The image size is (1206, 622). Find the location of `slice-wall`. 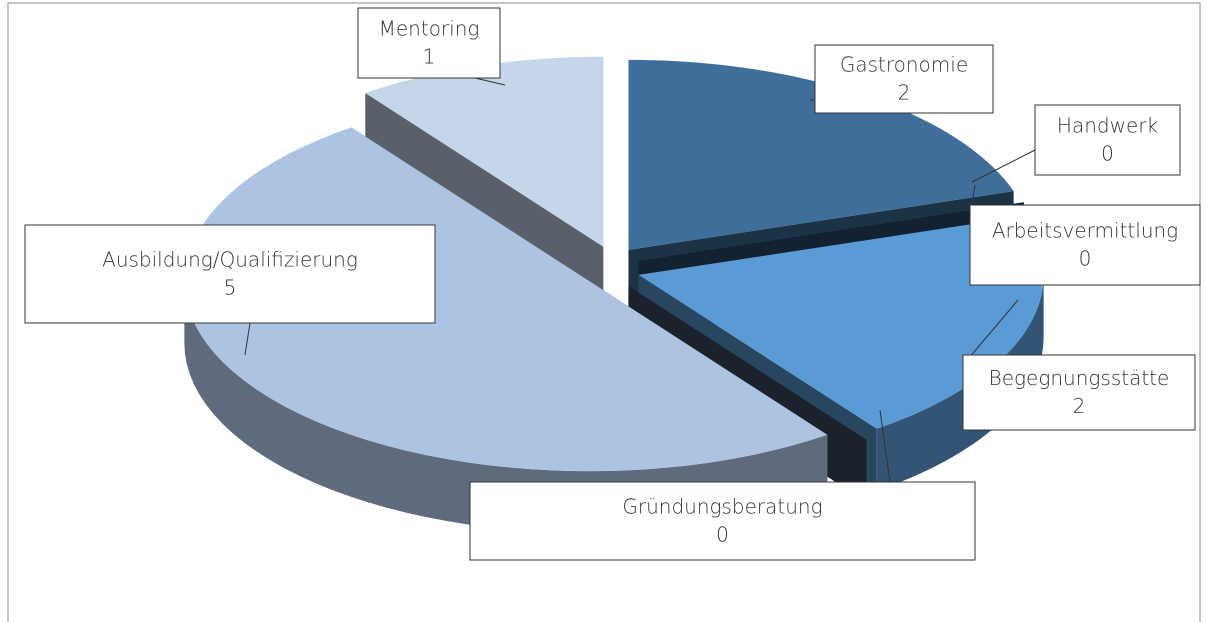

slice-wall is located at coordinates (960, 382).